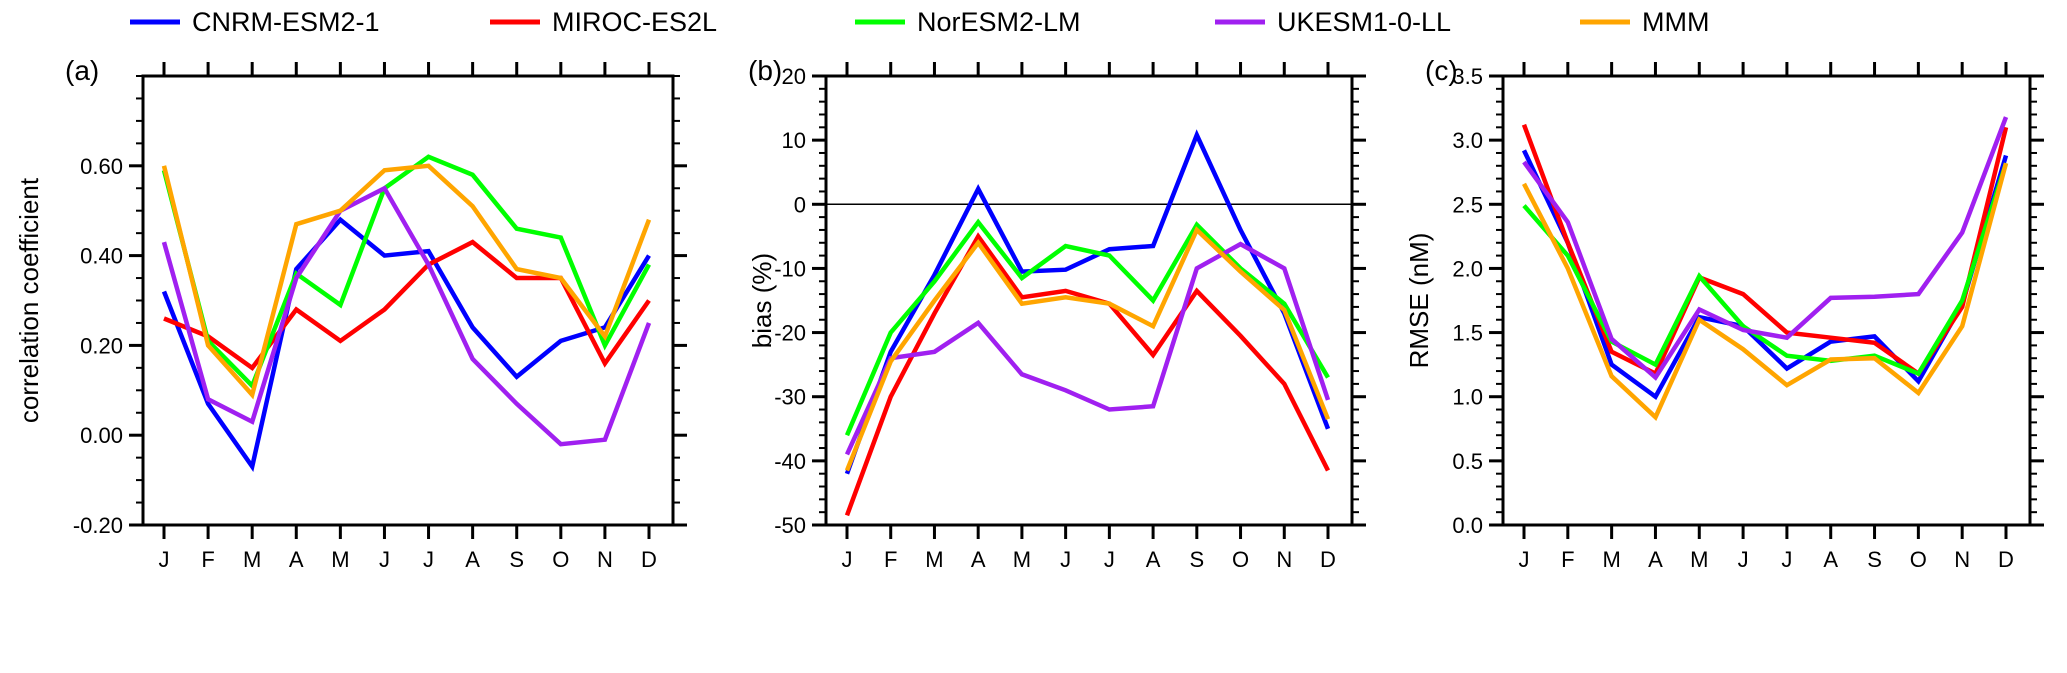  Describe the element at coordinates (794, 76) in the screenshot. I see `y-tick-label: 20` at that location.